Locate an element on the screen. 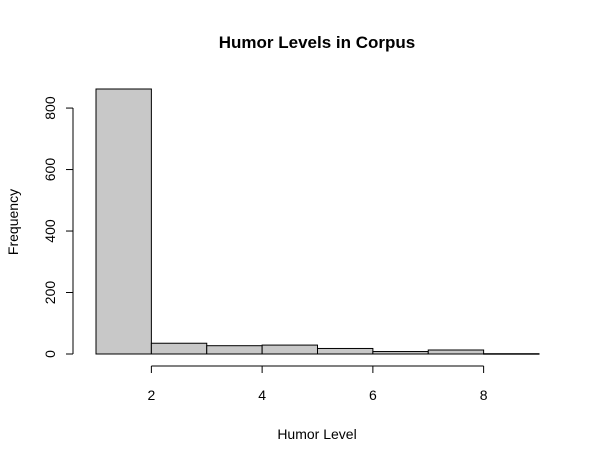 This screenshot has height=463, width=597. y-tick-label: 600 is located at coordinates (50, 170).